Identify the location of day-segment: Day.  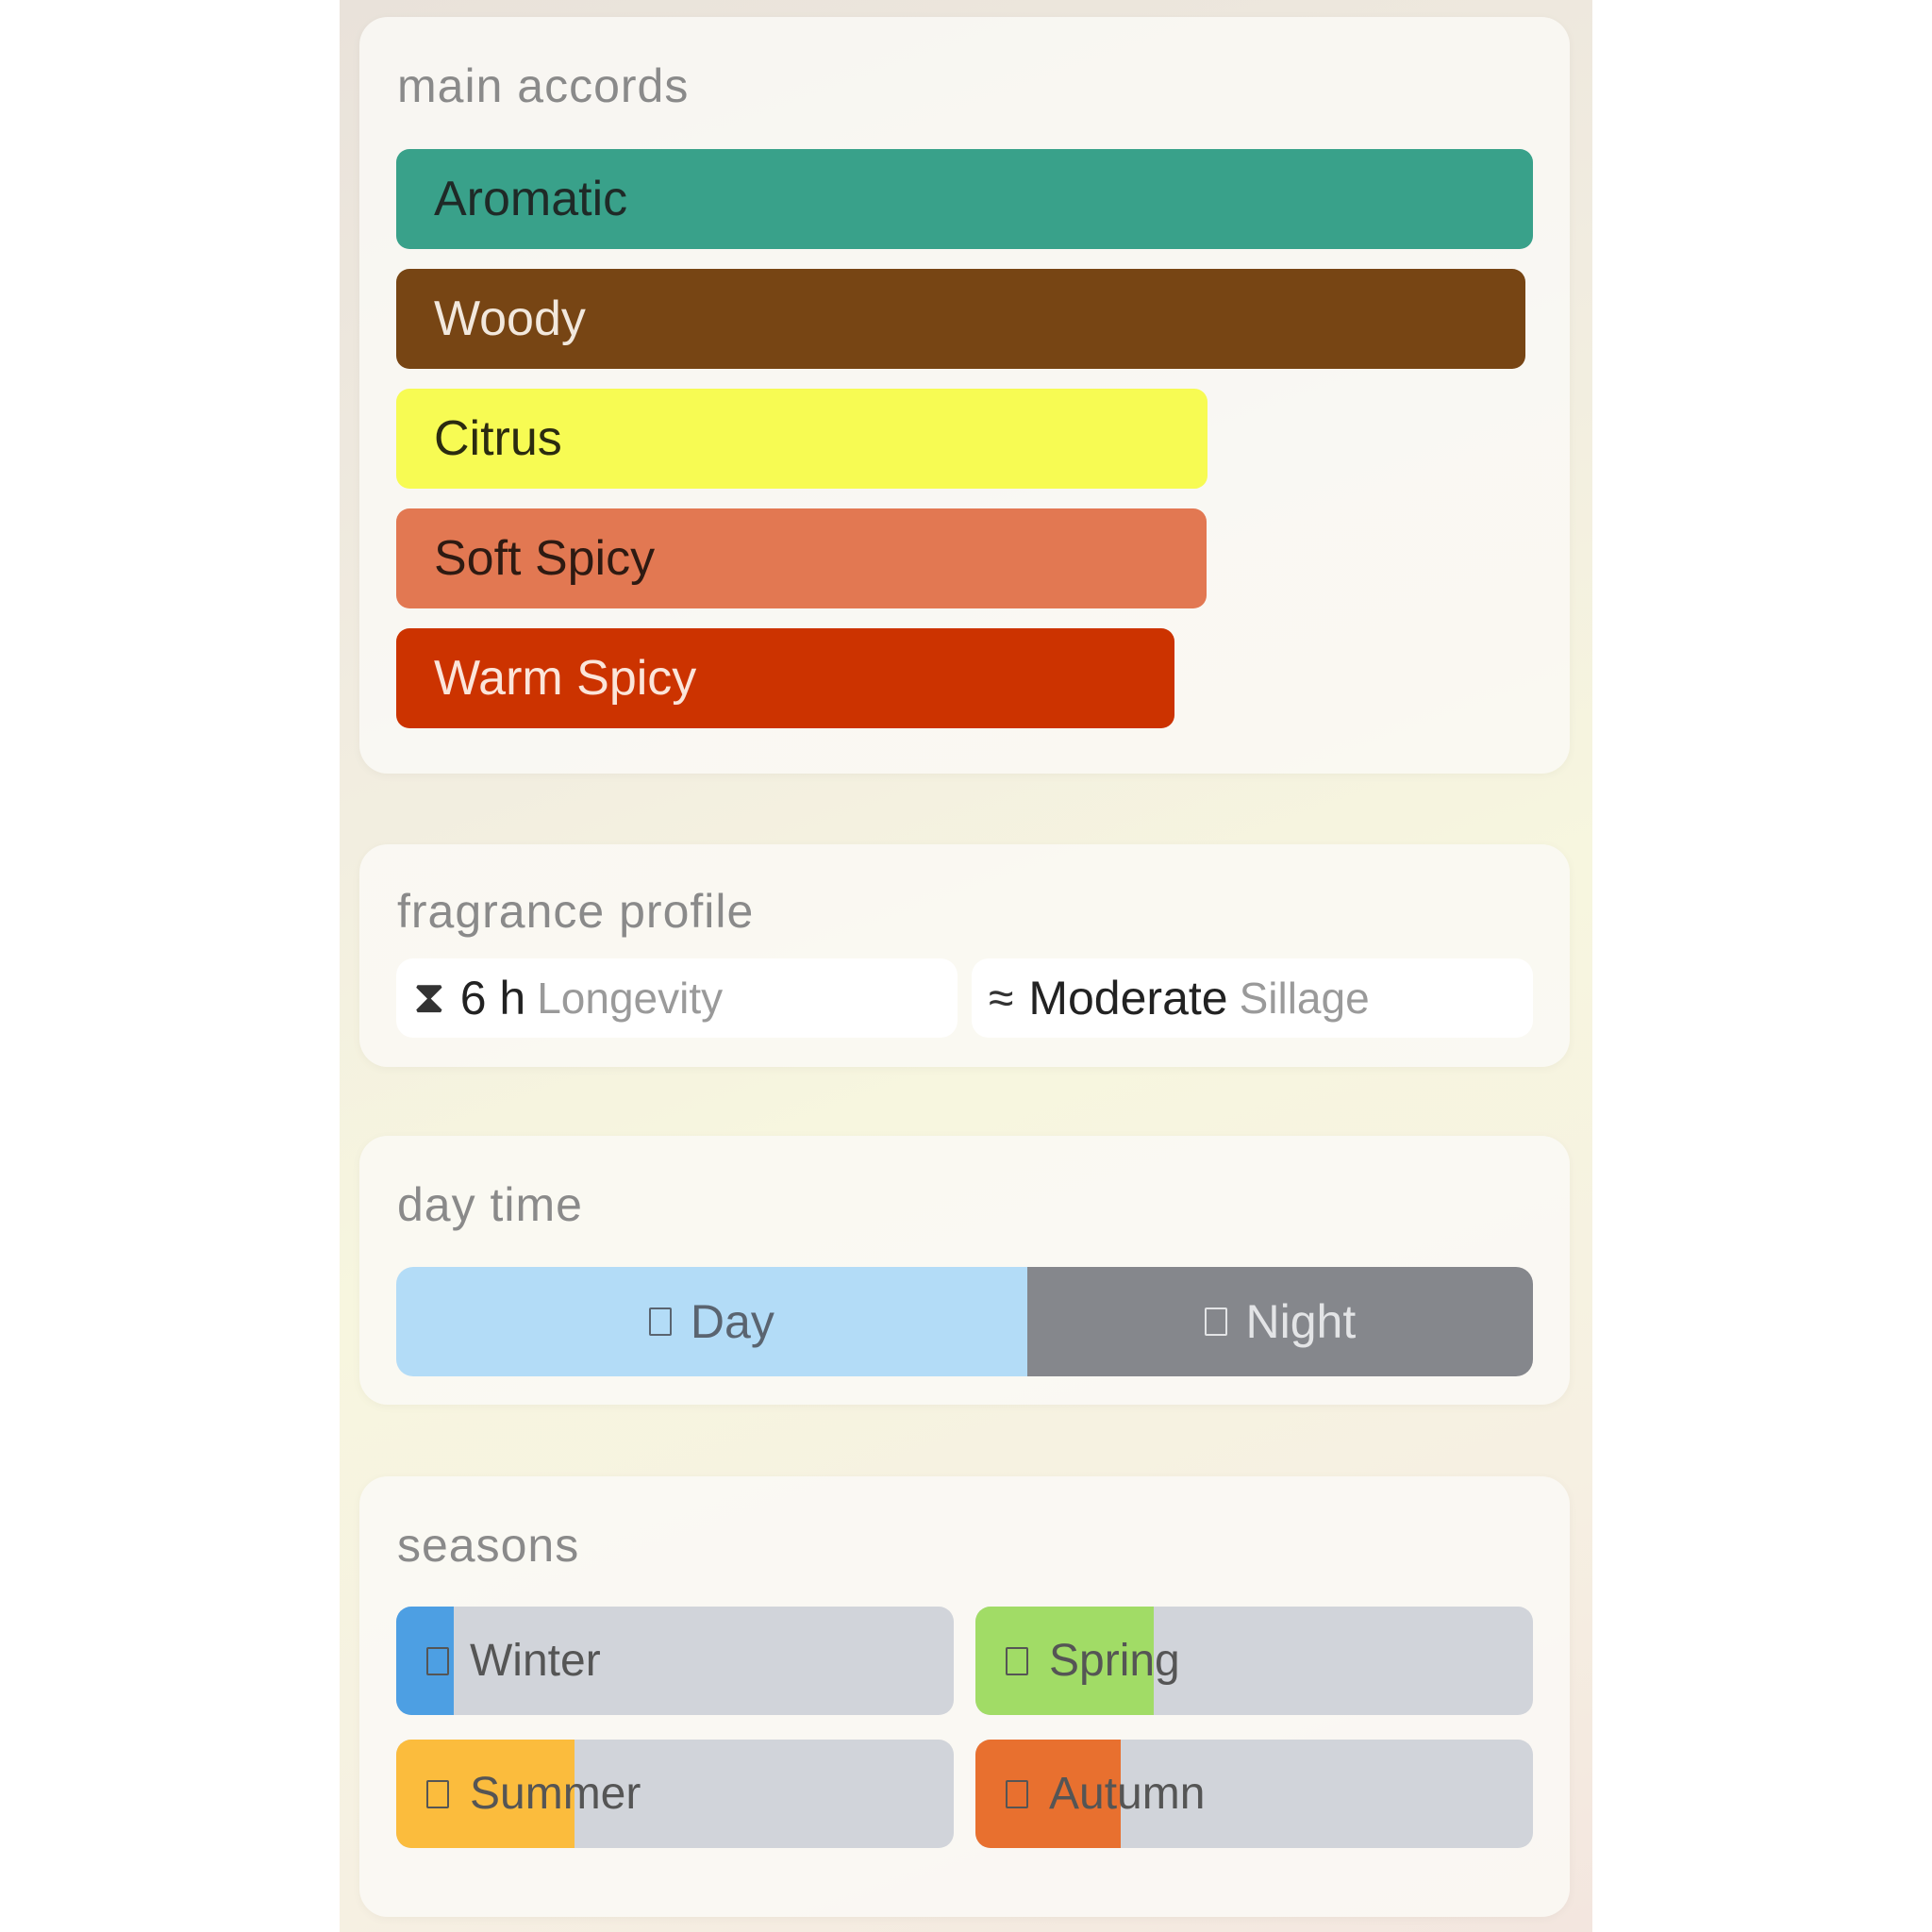
(712, 1321).